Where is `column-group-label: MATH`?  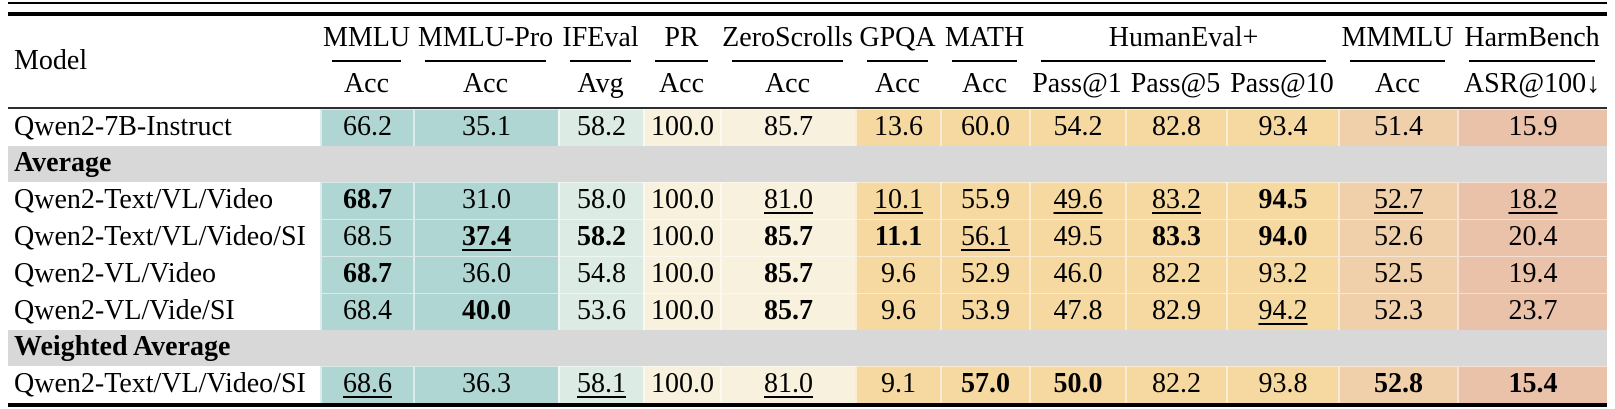
column-group-label: MATH is located at coordinates (984, 37).